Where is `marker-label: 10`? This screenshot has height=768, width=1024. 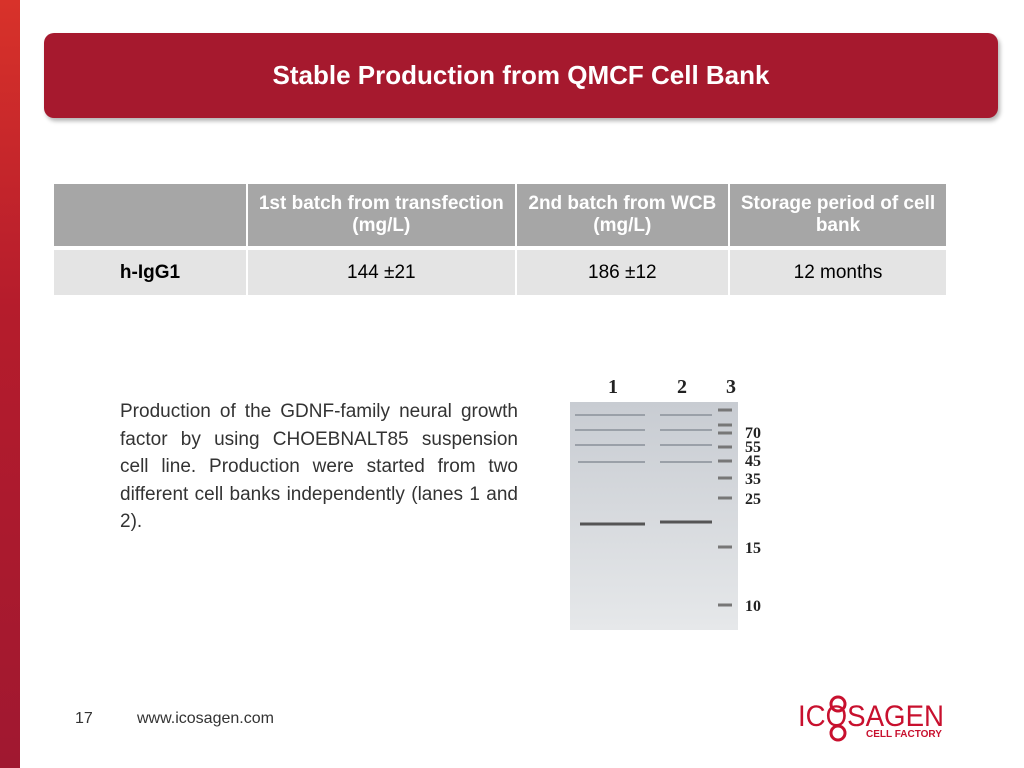
marker-label: 10 is located at coordinates (753, 606).